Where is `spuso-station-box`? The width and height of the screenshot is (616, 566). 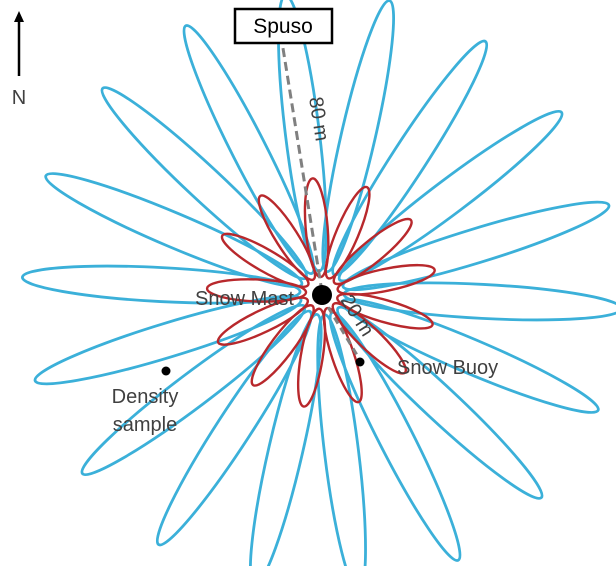 spuso-station-box is located at coordinates (283, 26).